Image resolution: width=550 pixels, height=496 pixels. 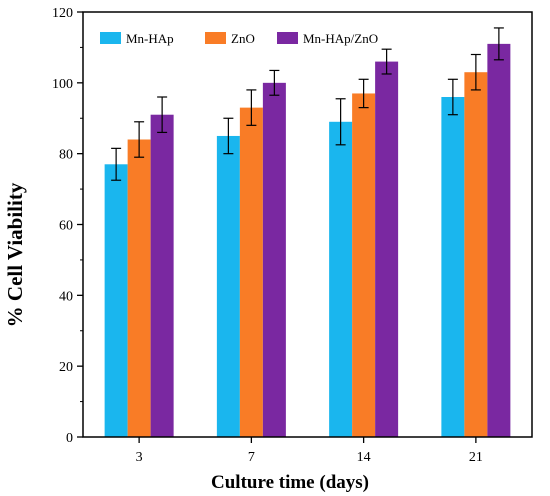 I want to click on y-axis-title: % Cell Viability, so click(x=15, y=254).